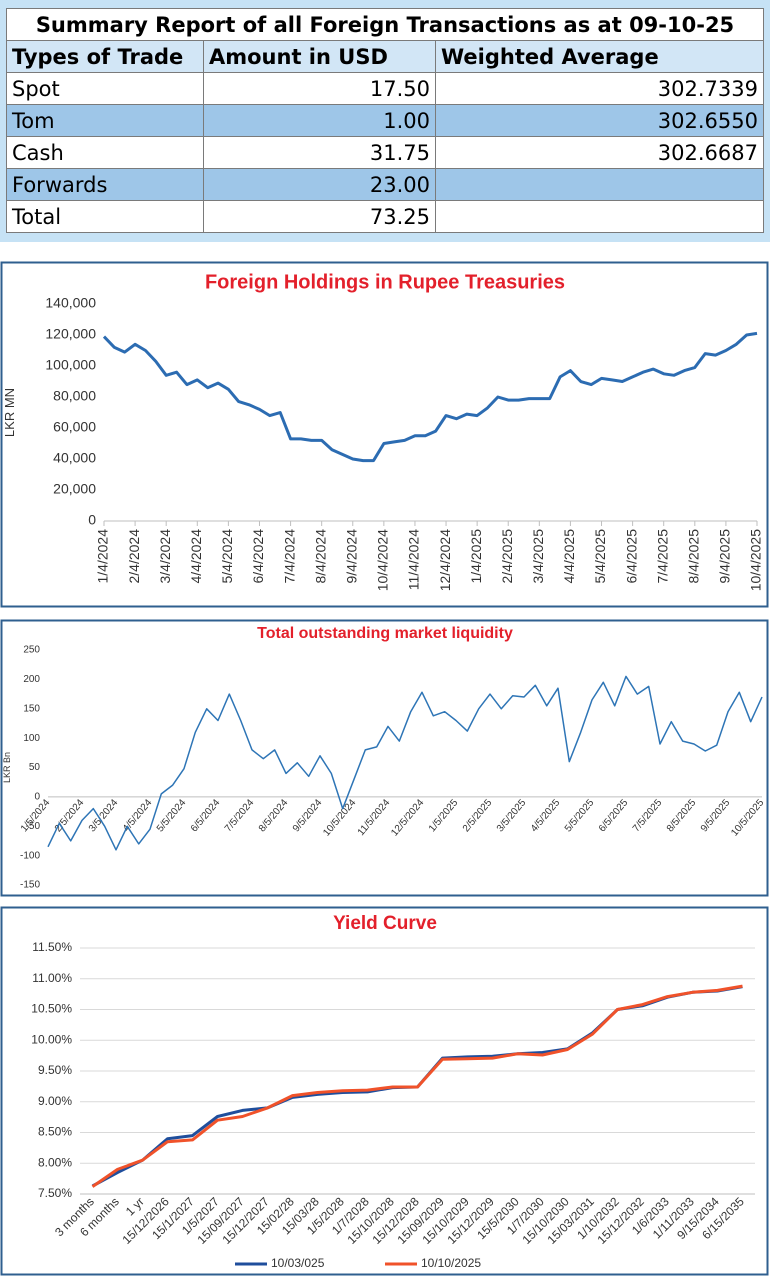 The width and height of the screenshot is (770, 1276). Describe the element at coordinates (105, 56) in the screenshot. I see `header-cell: Types of Trade` at that location.